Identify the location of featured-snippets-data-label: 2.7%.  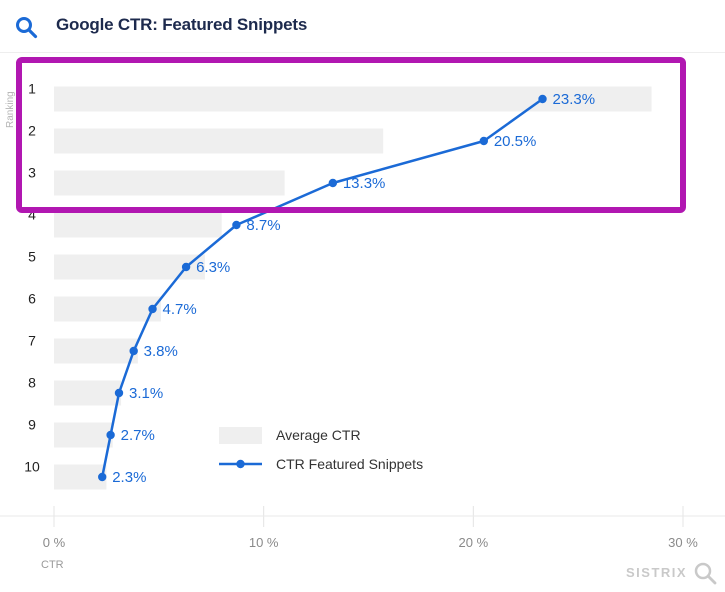
(138, 435).